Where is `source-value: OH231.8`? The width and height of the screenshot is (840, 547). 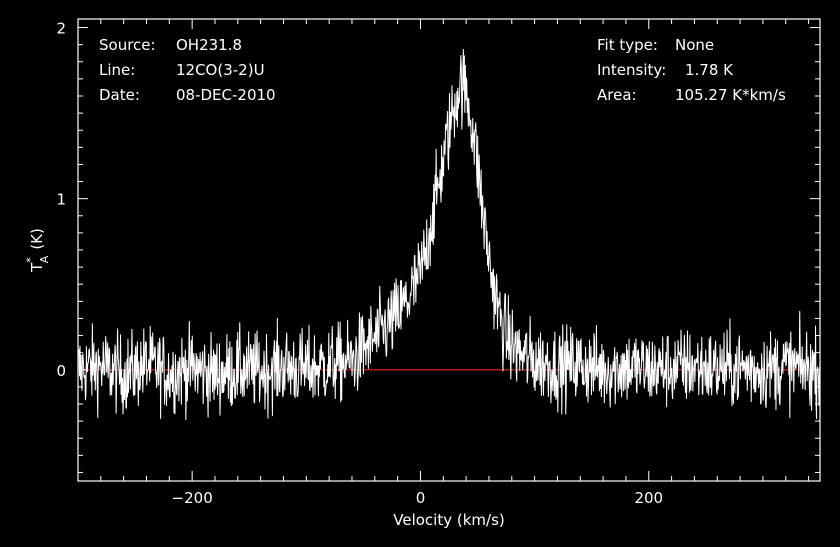
source-value: OH231.8 is located at coordinates (209, 45).